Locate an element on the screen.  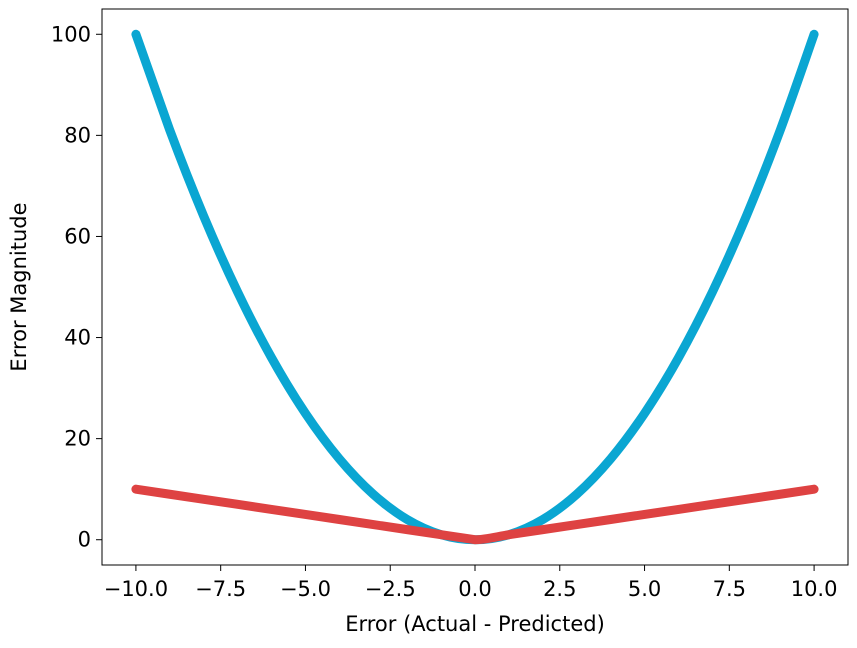
y-tick-label: 40 is located at coordinates (77, 338).